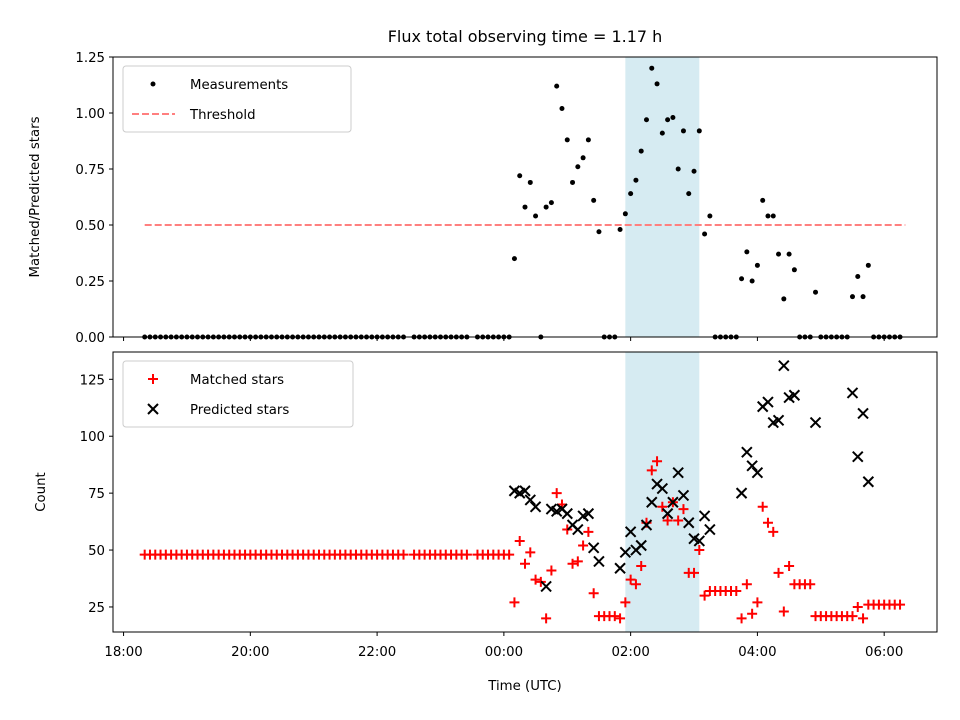 The image size is (960, 720). I want to click on legend-measurements-marker, so click(153, 84).